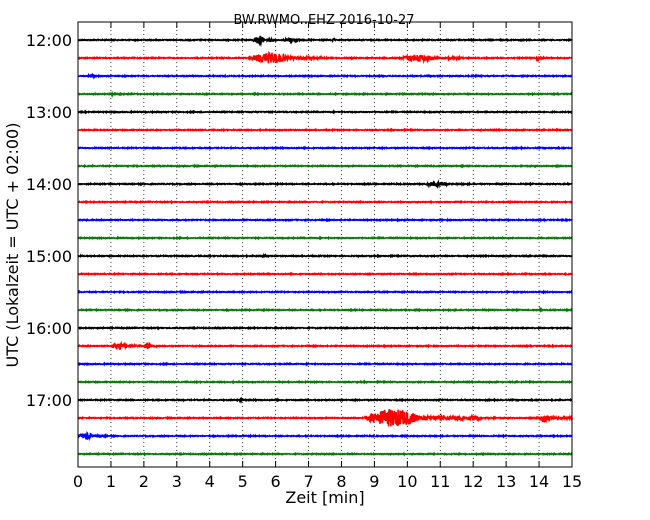 The height and width of the screenshot is (520, 650). I want to click on x-axis-label: Zeit [min], so click(324, 497).